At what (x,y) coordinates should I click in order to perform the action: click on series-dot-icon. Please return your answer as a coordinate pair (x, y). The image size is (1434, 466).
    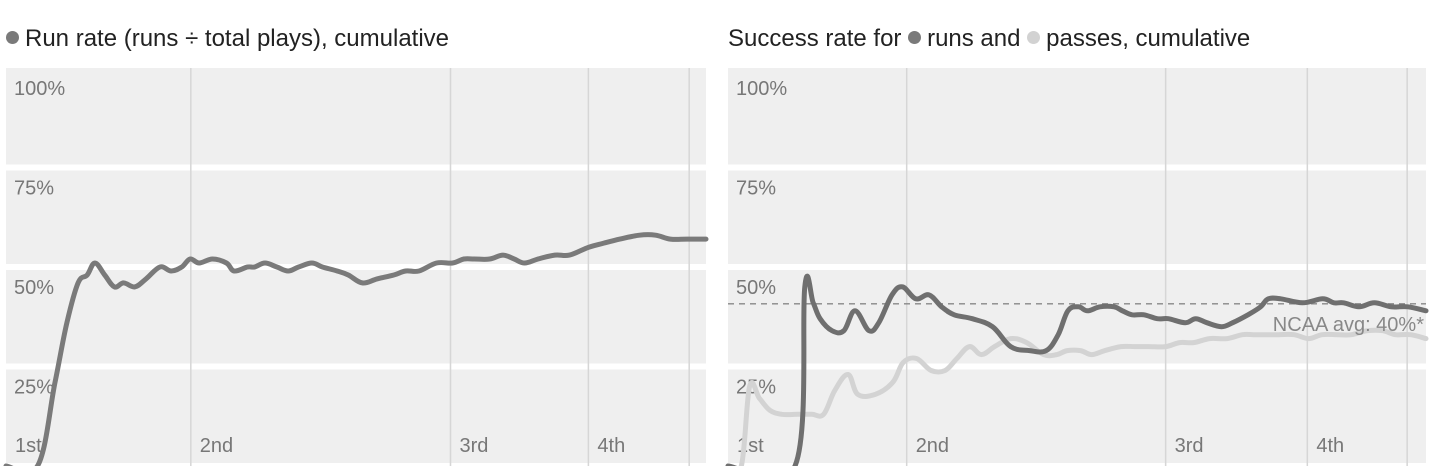
    Looking at the image, I should click on (12, 38).